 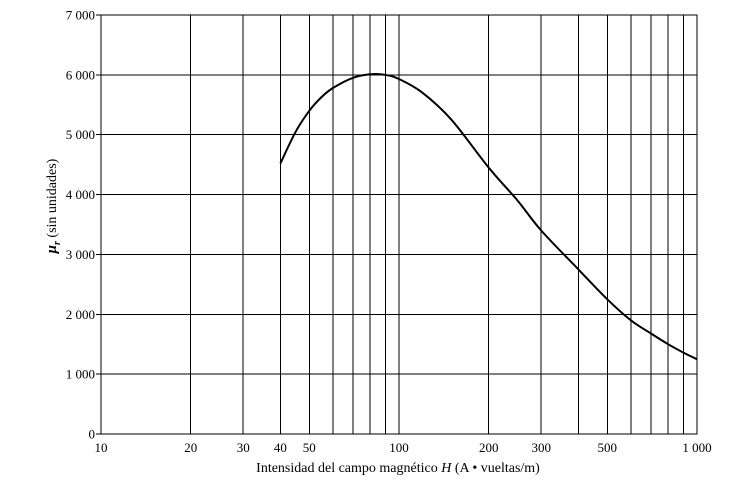 What do you see at coordinates (80, 15) in the screenshot?
I see `y-tick-label: 7 000` at bounding box center [80, 15].